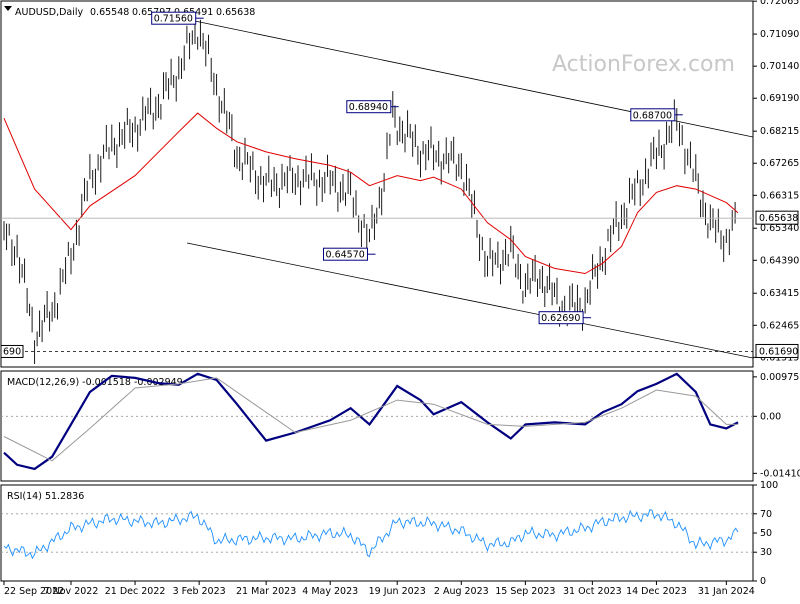 This screenshot has height=604, width=800. What do you see at coordinates (49, 12) in the screenshot?
I see `price-title: AUDUSD,Daily` at bounding box center [49, 12].